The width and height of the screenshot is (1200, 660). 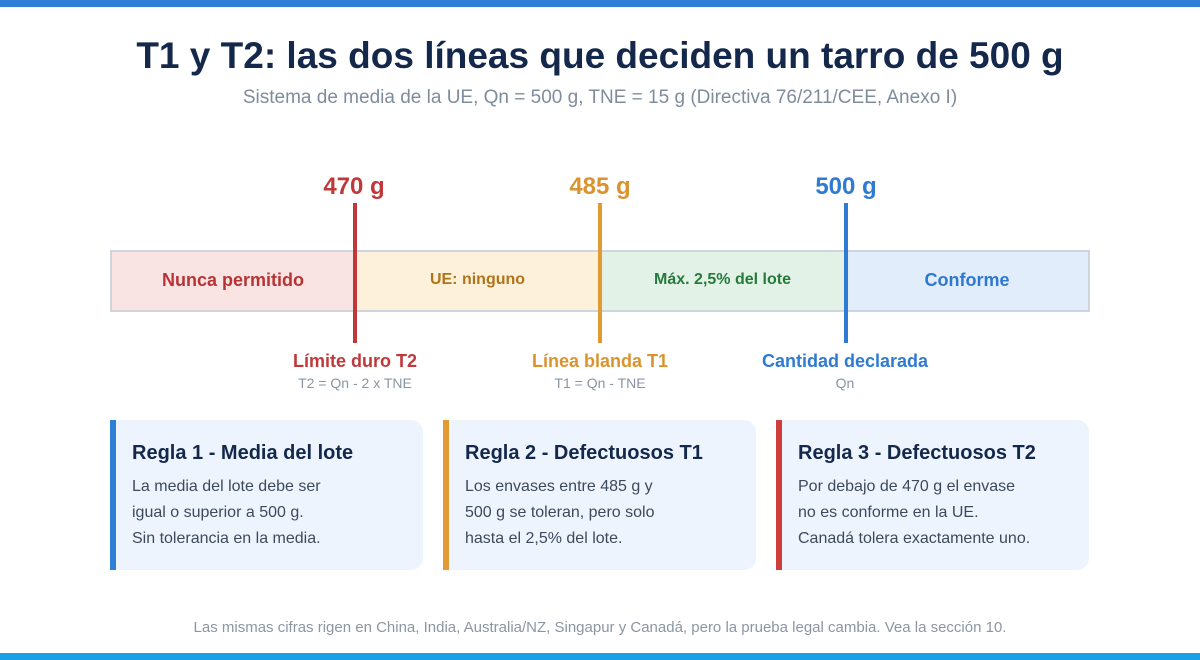 What do you see at coordinates (354, 186) in the screenshot?
I see `threshold-value-t2: 470 g` at bounding box center [354, 186].